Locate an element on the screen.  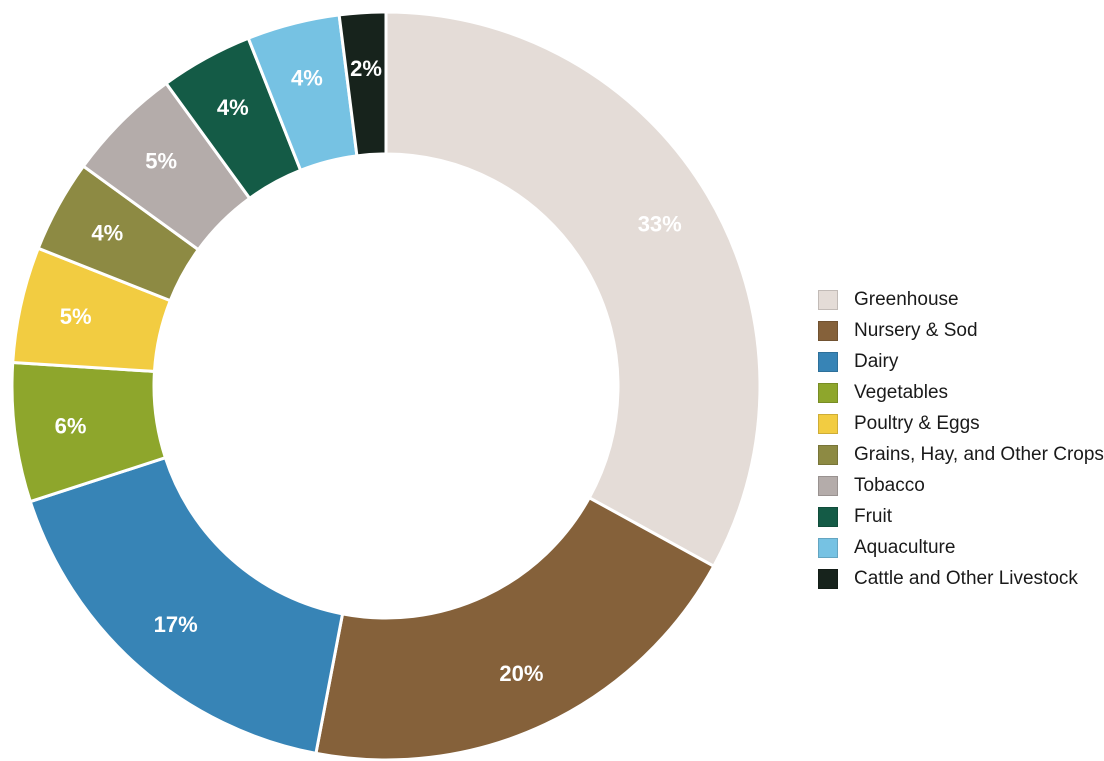
legend-label: Vegetables is located at coordinates (901, 392).